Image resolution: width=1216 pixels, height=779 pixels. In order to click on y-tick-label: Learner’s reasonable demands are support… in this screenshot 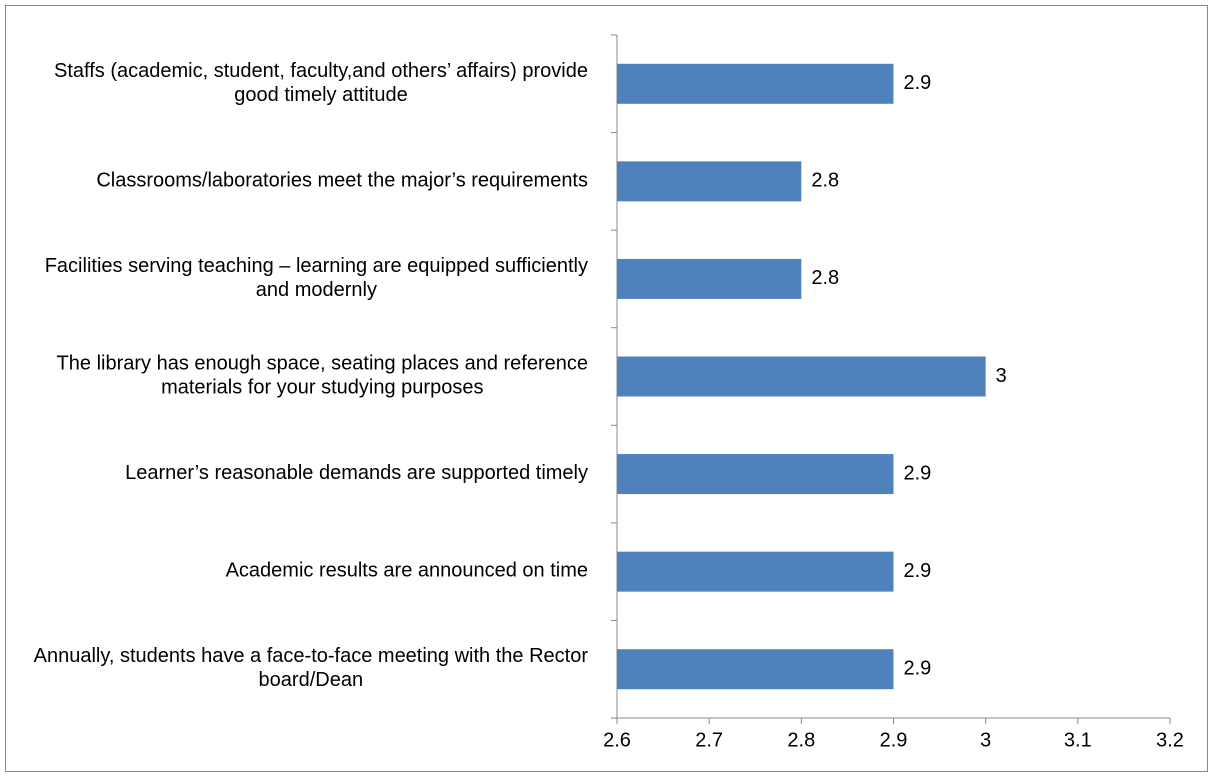, I will do `click(356, 473)`.